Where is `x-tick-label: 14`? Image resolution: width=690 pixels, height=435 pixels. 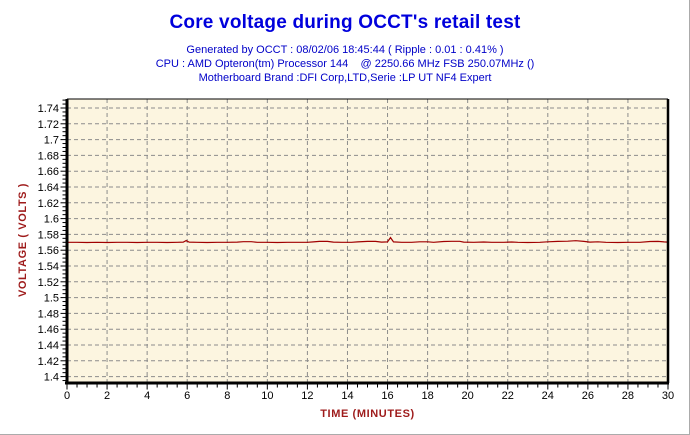
x-tick-label: 14 is located at coordinates (347, 396).